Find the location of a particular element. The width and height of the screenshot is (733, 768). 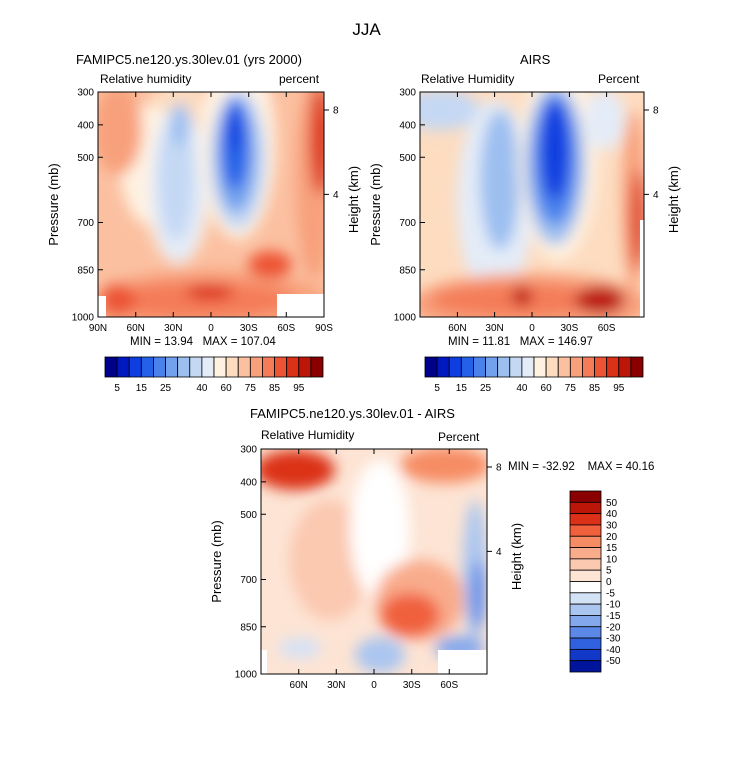

panel3-subtitle-right: Percent is located at coordinates (459, 437).